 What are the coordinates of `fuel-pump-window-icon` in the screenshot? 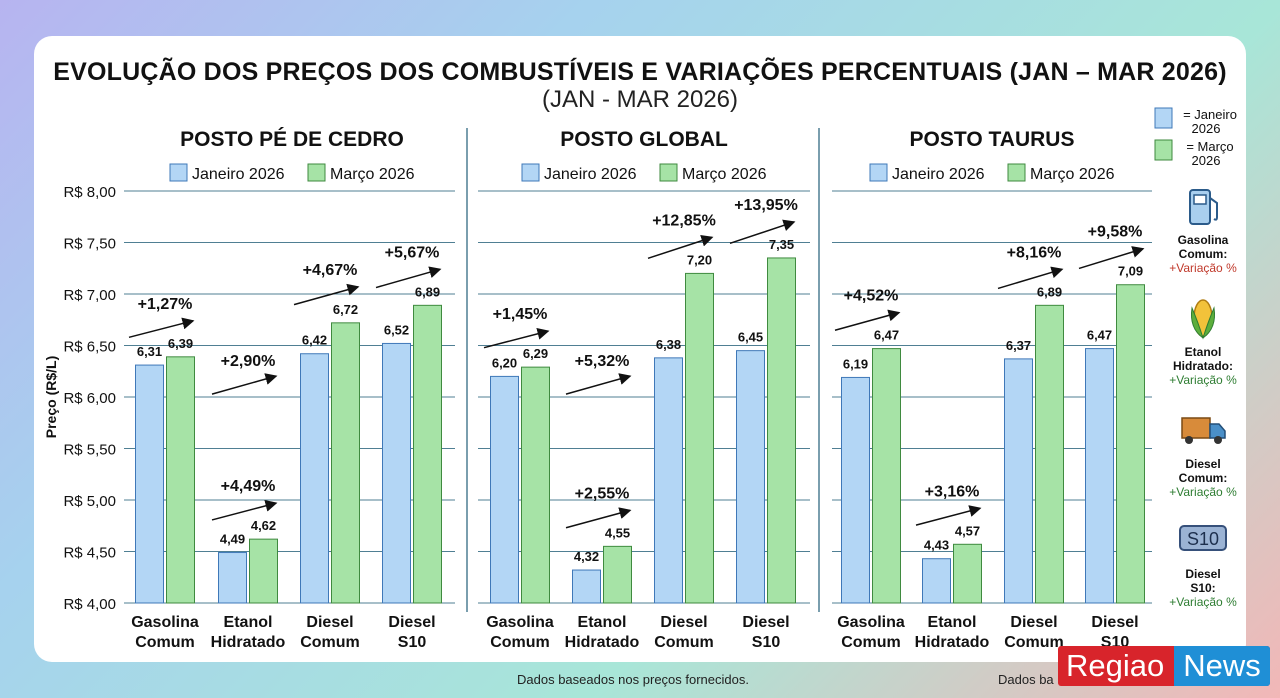 It's located at (1200, 199).